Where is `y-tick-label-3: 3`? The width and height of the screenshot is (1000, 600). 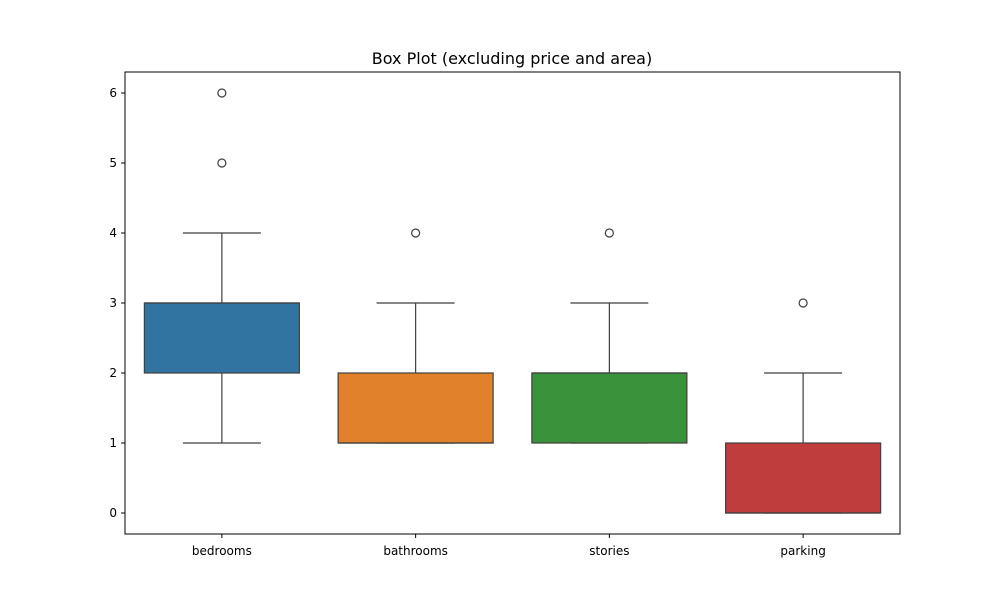 y-tick-label-3: 3 is located at coordinates (113, 303).